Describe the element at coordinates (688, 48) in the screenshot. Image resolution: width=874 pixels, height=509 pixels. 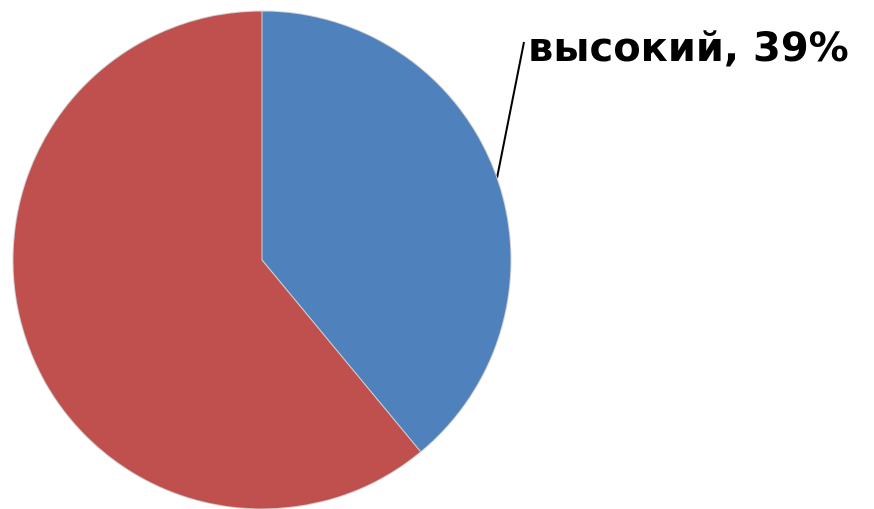
I see `data-label: высокий, 39%` at that location.